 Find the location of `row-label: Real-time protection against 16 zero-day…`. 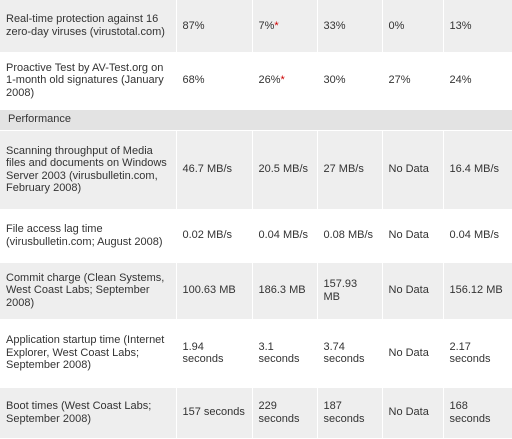

row-label: Real-time protection against 16 zero-day… is located at coordinates (88, 26).